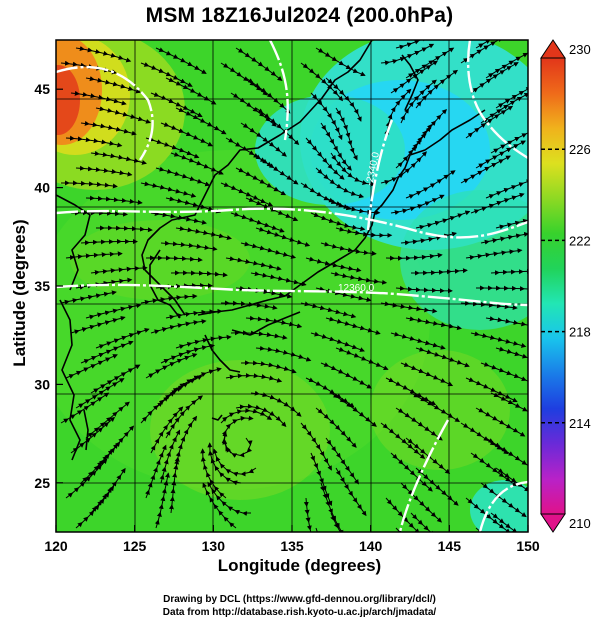  What do you see at coordinates (42, 384) in the screenshot?
I see `y-tick-label: 30` at bounding box center [42, 384].